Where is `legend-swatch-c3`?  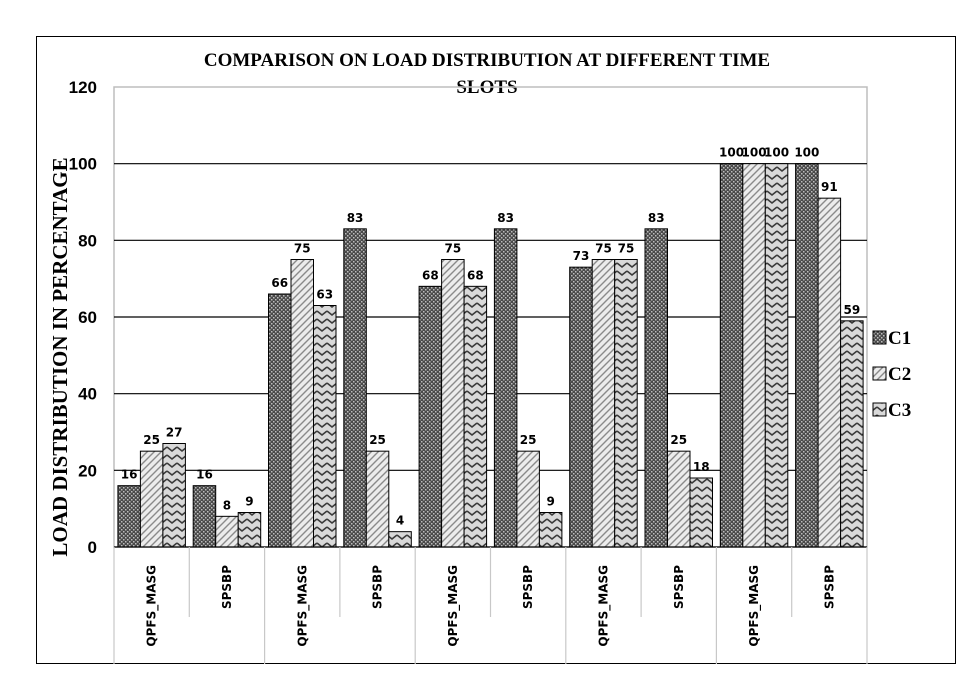 legend-swatch-c3 is located at coordinates (879, 409).